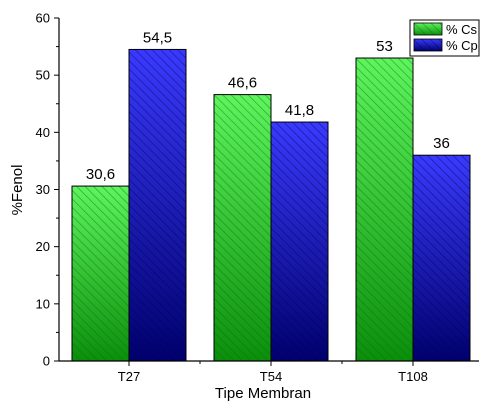  What do you see at coordinates (43, 75) in the screenshot?
I see `y-tick-label: 50` at bounding box center [43, 75].